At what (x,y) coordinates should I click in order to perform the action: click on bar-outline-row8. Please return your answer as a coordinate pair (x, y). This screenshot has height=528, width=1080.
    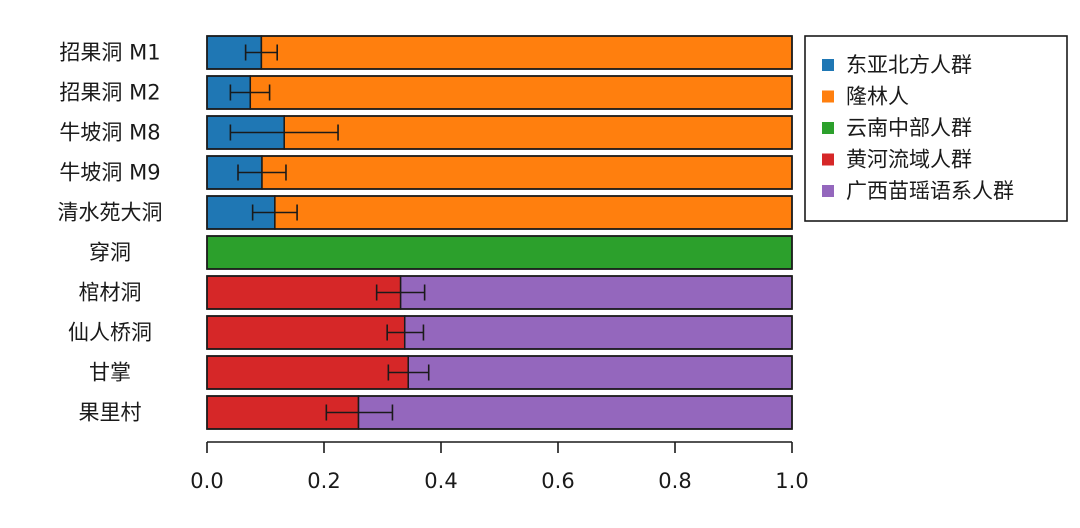
    Looking at the image, I should click on (499, 372).